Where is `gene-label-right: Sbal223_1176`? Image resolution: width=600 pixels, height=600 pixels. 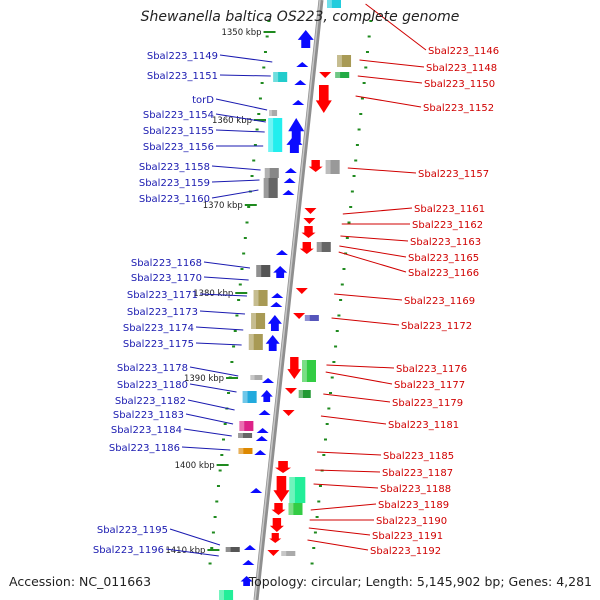
gene-label-right: Sbal223_1176 is located at coordinates (431, 369).